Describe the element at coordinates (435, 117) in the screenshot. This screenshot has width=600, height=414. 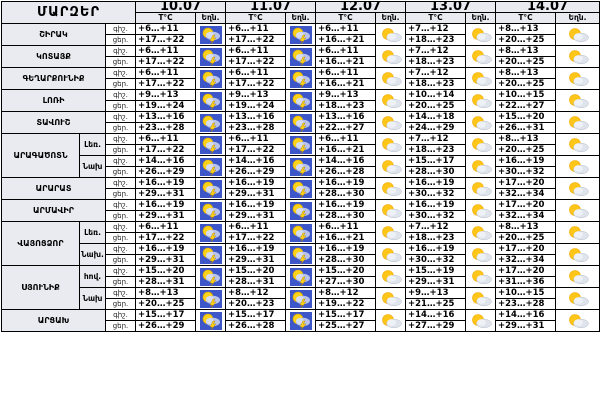
I see `night-temp: +14…+18` at that location.